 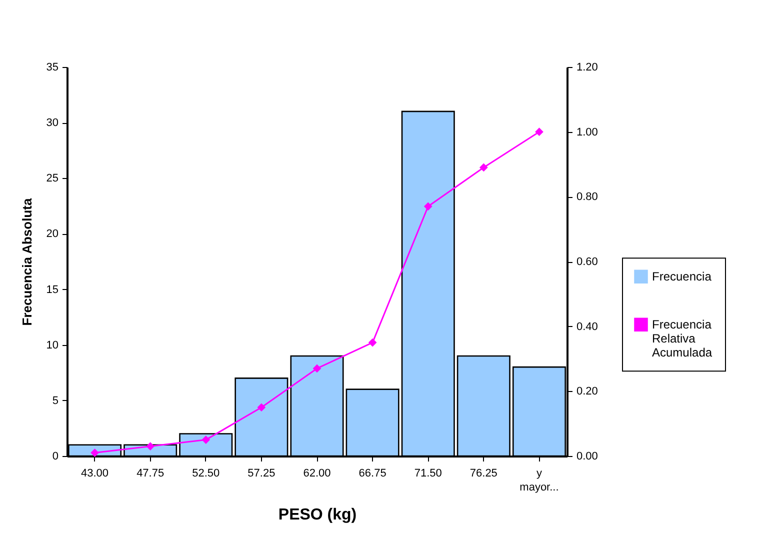 I want to click on y-tick-label: 5, so click(x=55, y=400).